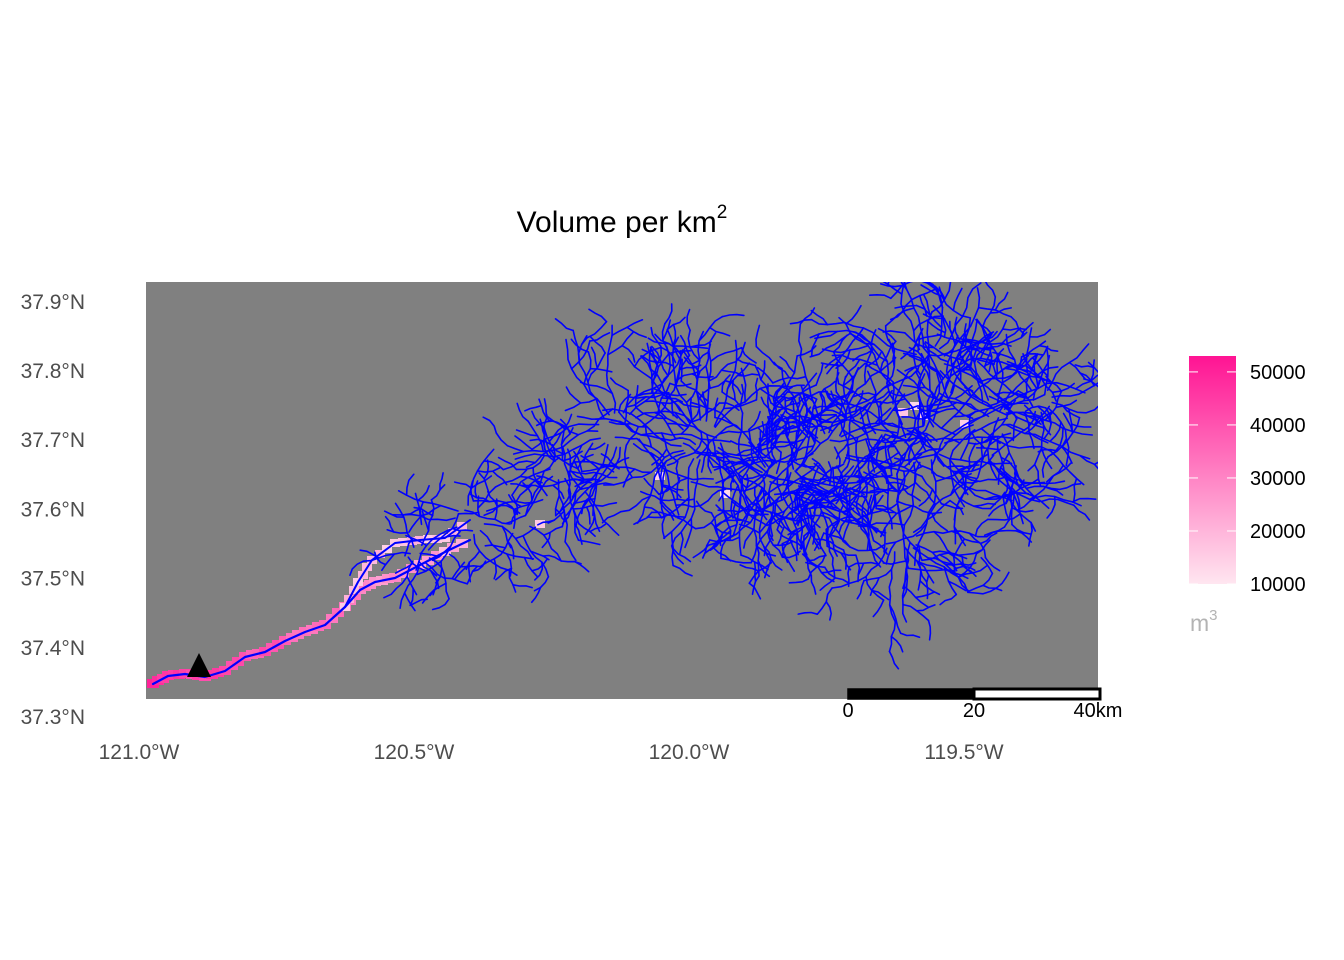 Image resolution: width=1344 pixels, height=960 pixels. I want to click on y-axis-label: 37.9°N, so click(53, 302).